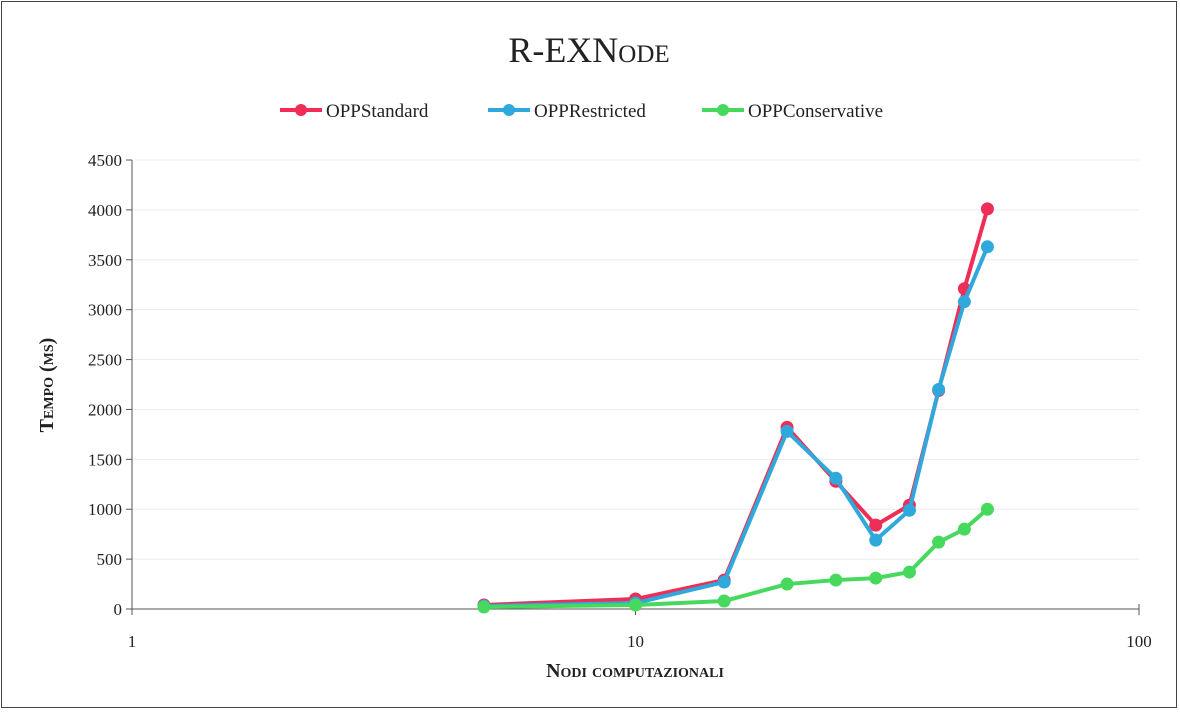 Image resolution: width=1180 pixels, height=713 pixels. I want to click on y-tick-label: 3000, so click(105, 310).